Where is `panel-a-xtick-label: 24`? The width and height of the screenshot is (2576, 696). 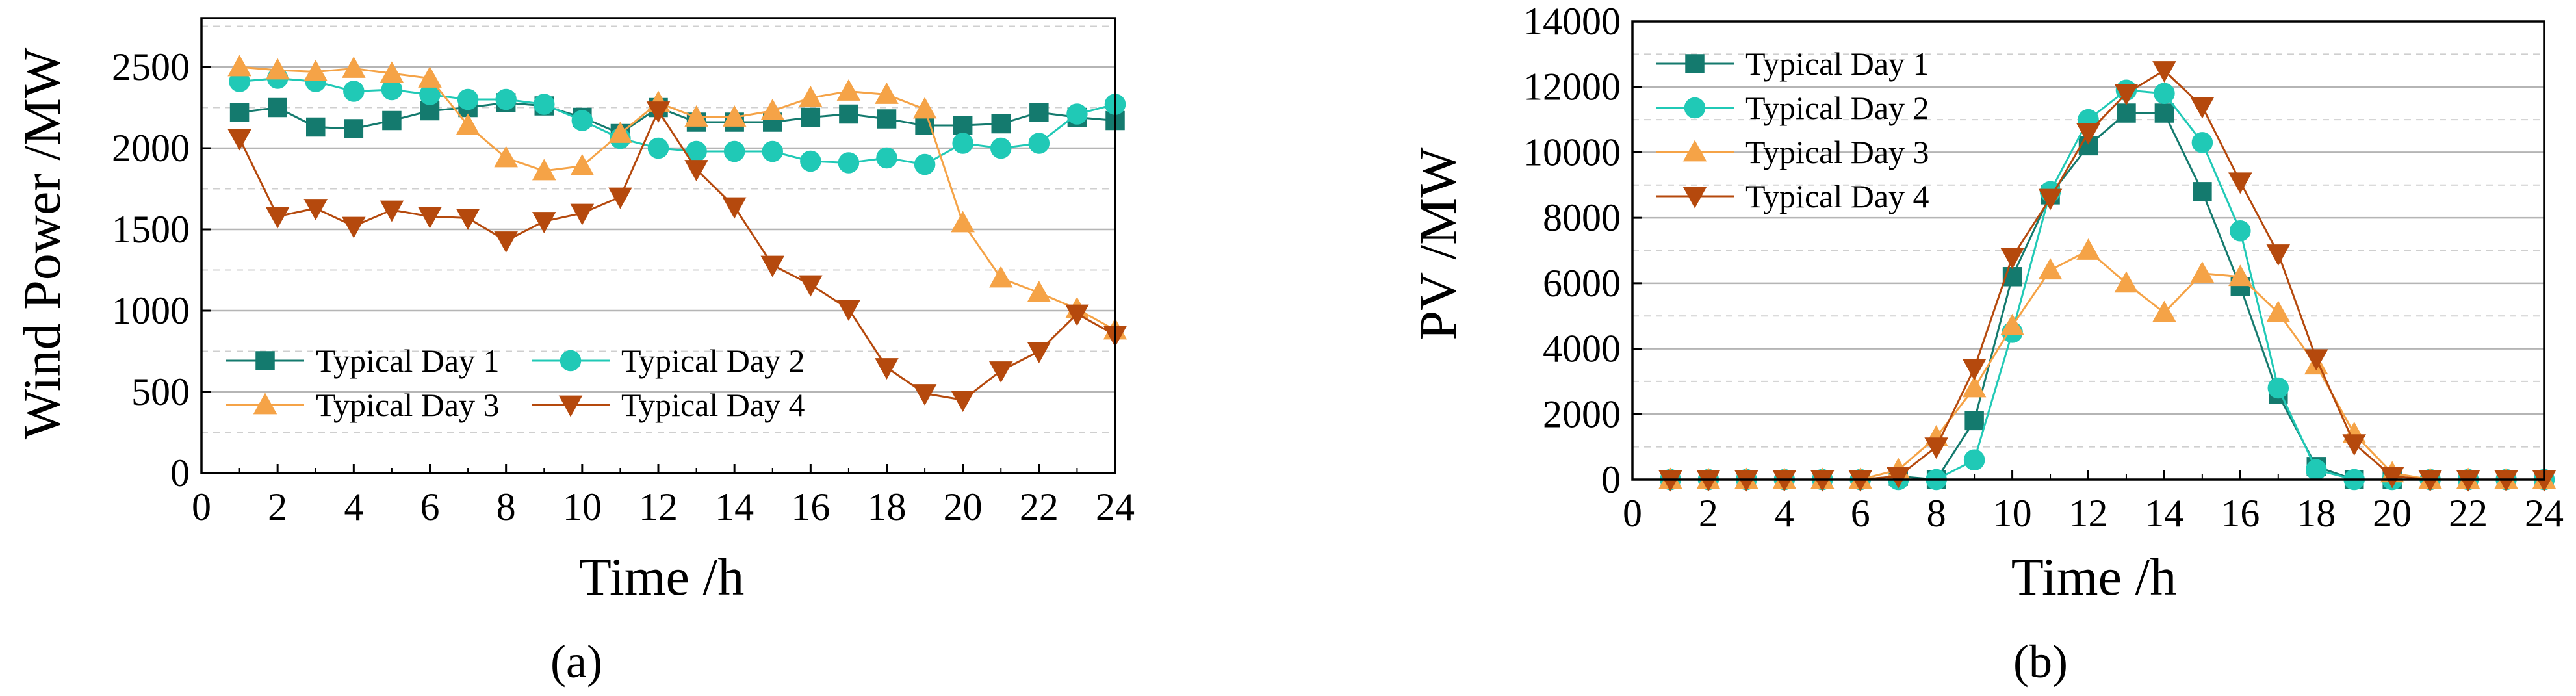 panel-a-xtick-label: 24 is located at coordinates (1116, 507).